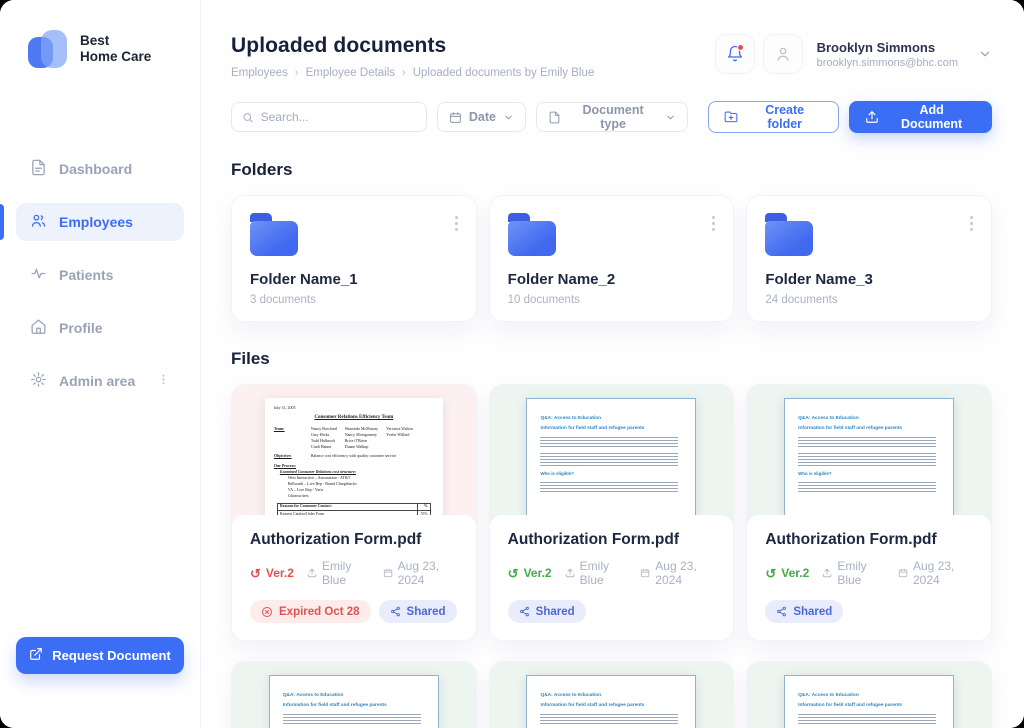  What do you see at coordinates (96, 169) in the screenshot?
I see `sidebar-item-label: Dashboard` at bounding box center [96, 169].